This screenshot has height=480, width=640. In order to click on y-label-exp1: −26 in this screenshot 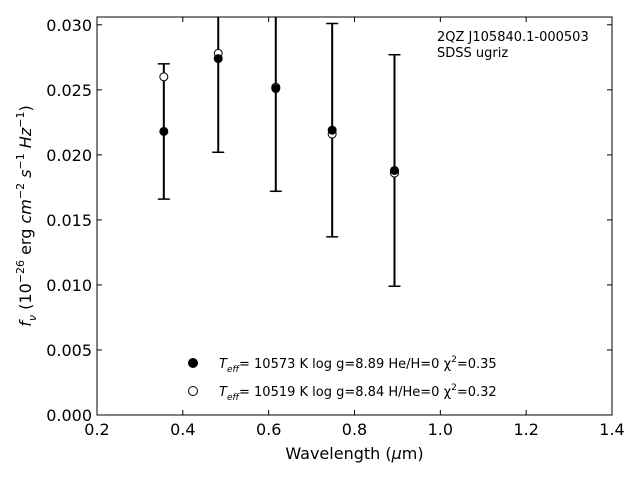, I will do `click(20, 271)`.